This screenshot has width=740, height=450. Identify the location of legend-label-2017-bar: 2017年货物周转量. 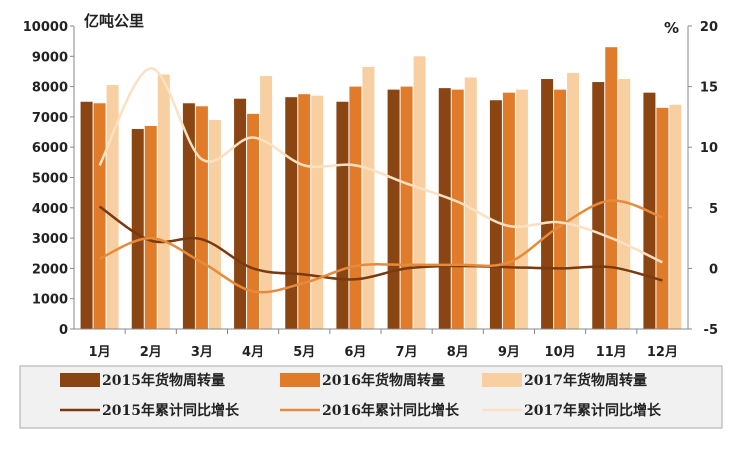
(585, 380).